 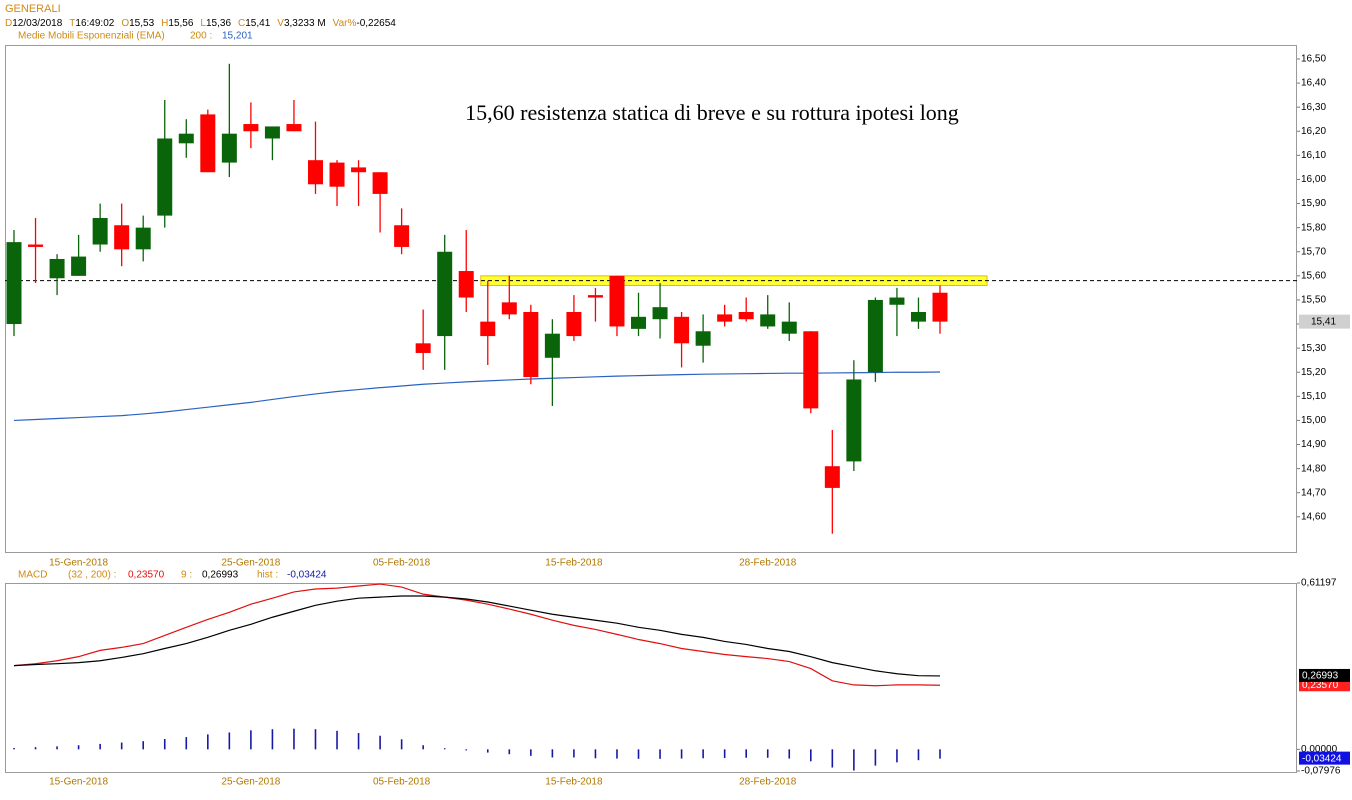 I want to click on y-tick-label: 14,90, so click(x=1313, y=444).